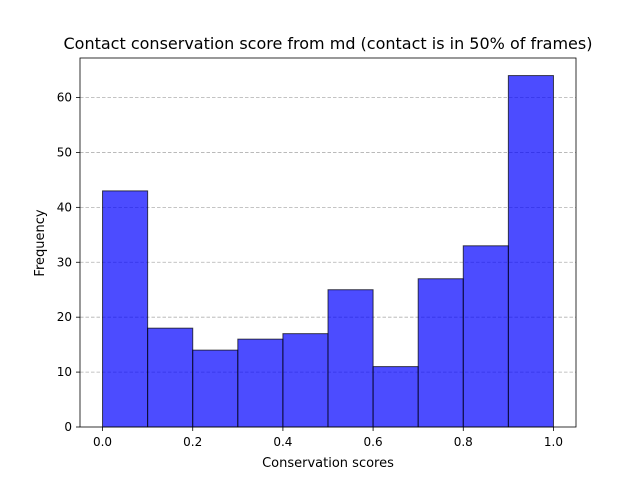 The height and width of the screenshot is (480, 640). I want to click on y-tick-label: 50, so click(64, 152).